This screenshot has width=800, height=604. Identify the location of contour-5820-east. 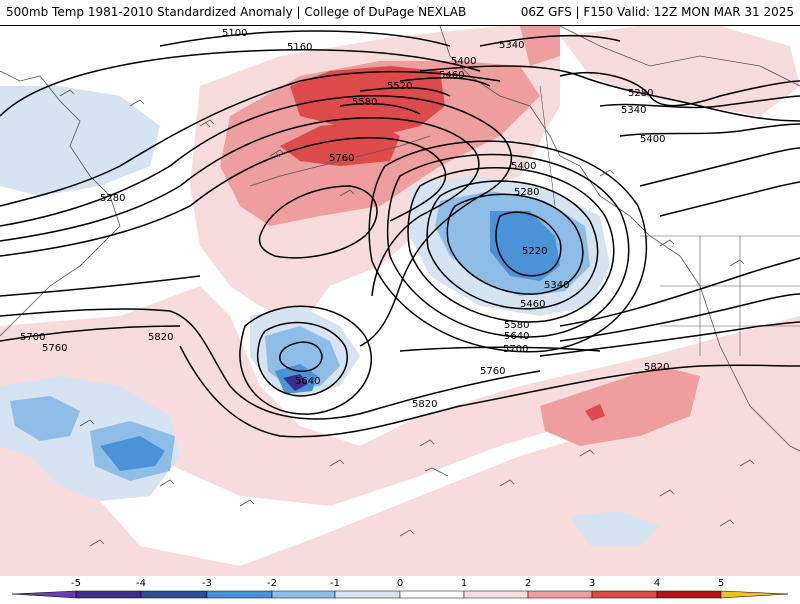
(489, 391).